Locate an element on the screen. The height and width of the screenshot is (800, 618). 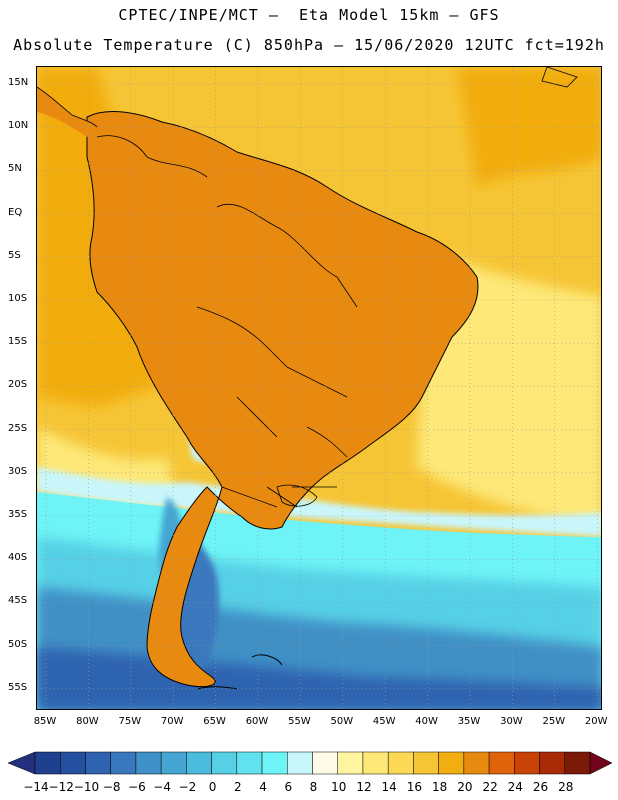
colorbar-tick-label: −2 is located at coordinates (187, 787).